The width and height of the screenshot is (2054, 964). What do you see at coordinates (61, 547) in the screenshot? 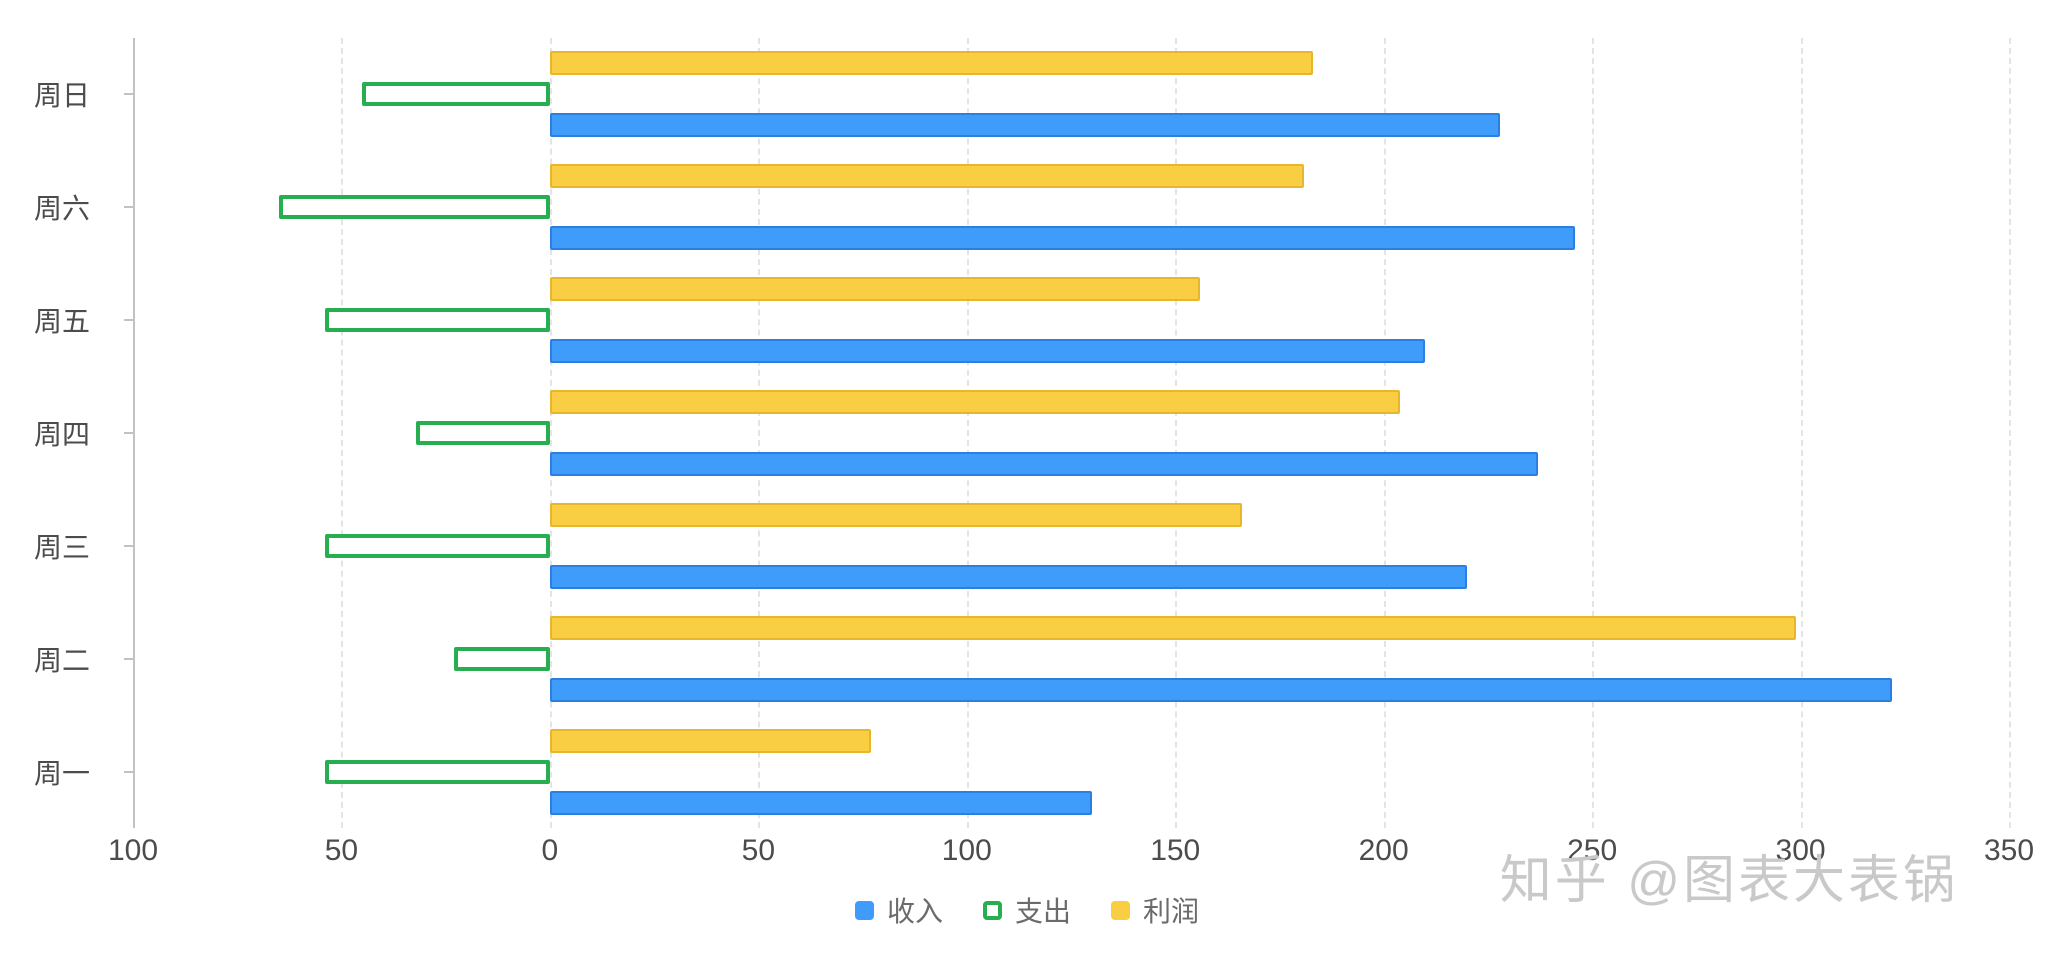
I see `y-axis-category-label: 周三` at bounding box center [61, 547].